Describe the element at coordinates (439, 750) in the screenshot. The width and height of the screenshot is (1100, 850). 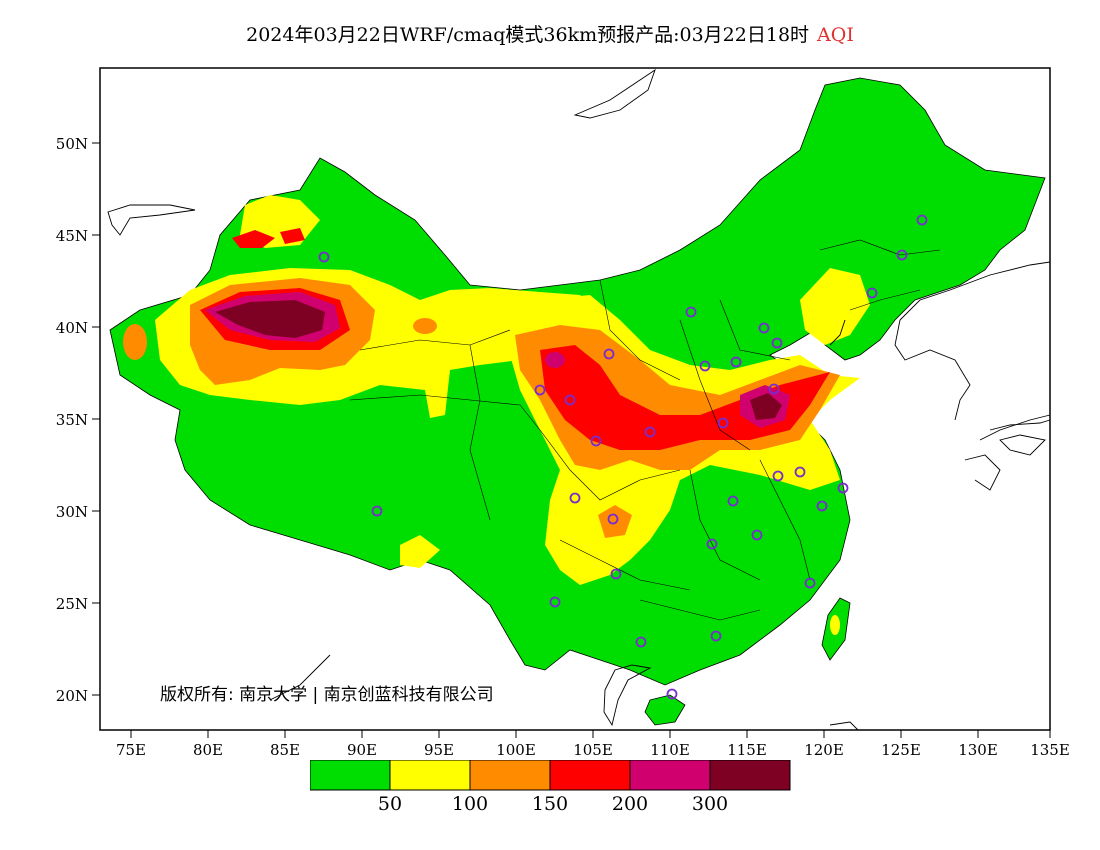
I see `lon-tick-label: 95E` at that location.